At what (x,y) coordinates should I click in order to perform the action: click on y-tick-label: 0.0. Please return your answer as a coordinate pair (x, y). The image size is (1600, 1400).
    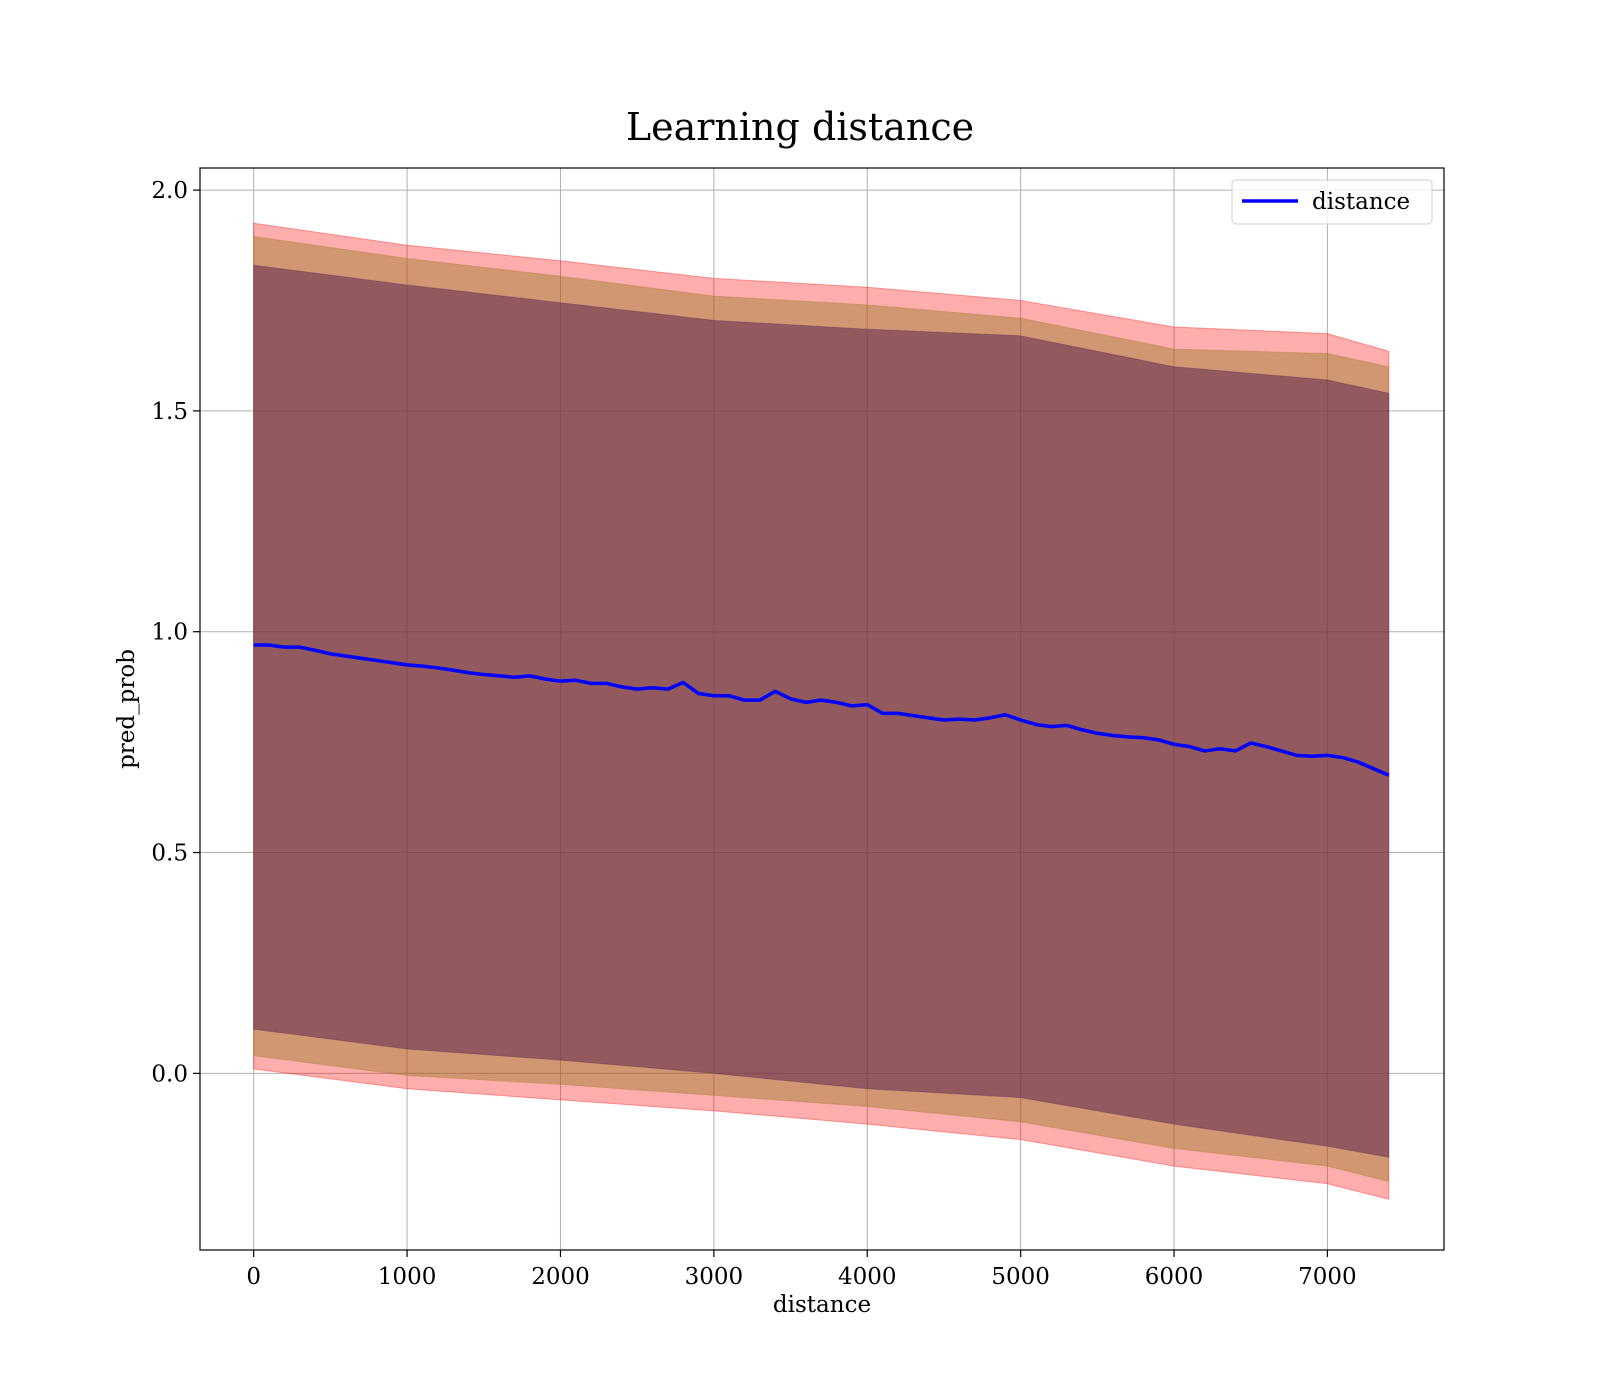
    Looking at the image, I should click on (169, 1074).